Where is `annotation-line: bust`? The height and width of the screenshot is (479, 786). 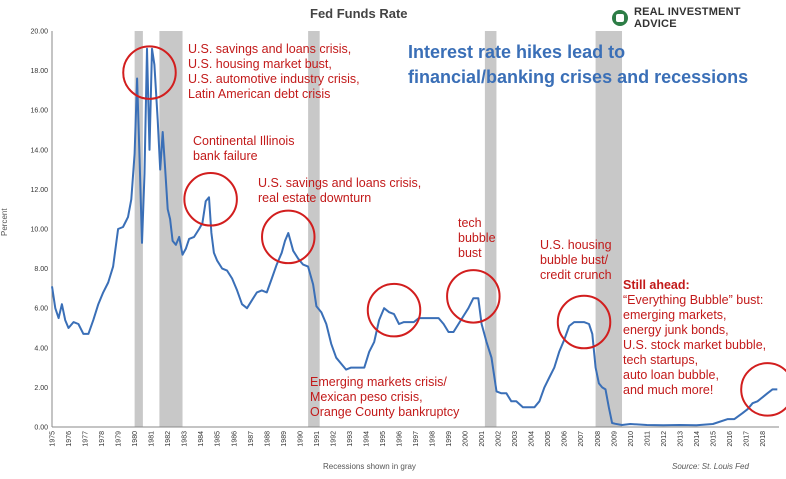 annotation-line: bust is located at coordinates (470, 253).